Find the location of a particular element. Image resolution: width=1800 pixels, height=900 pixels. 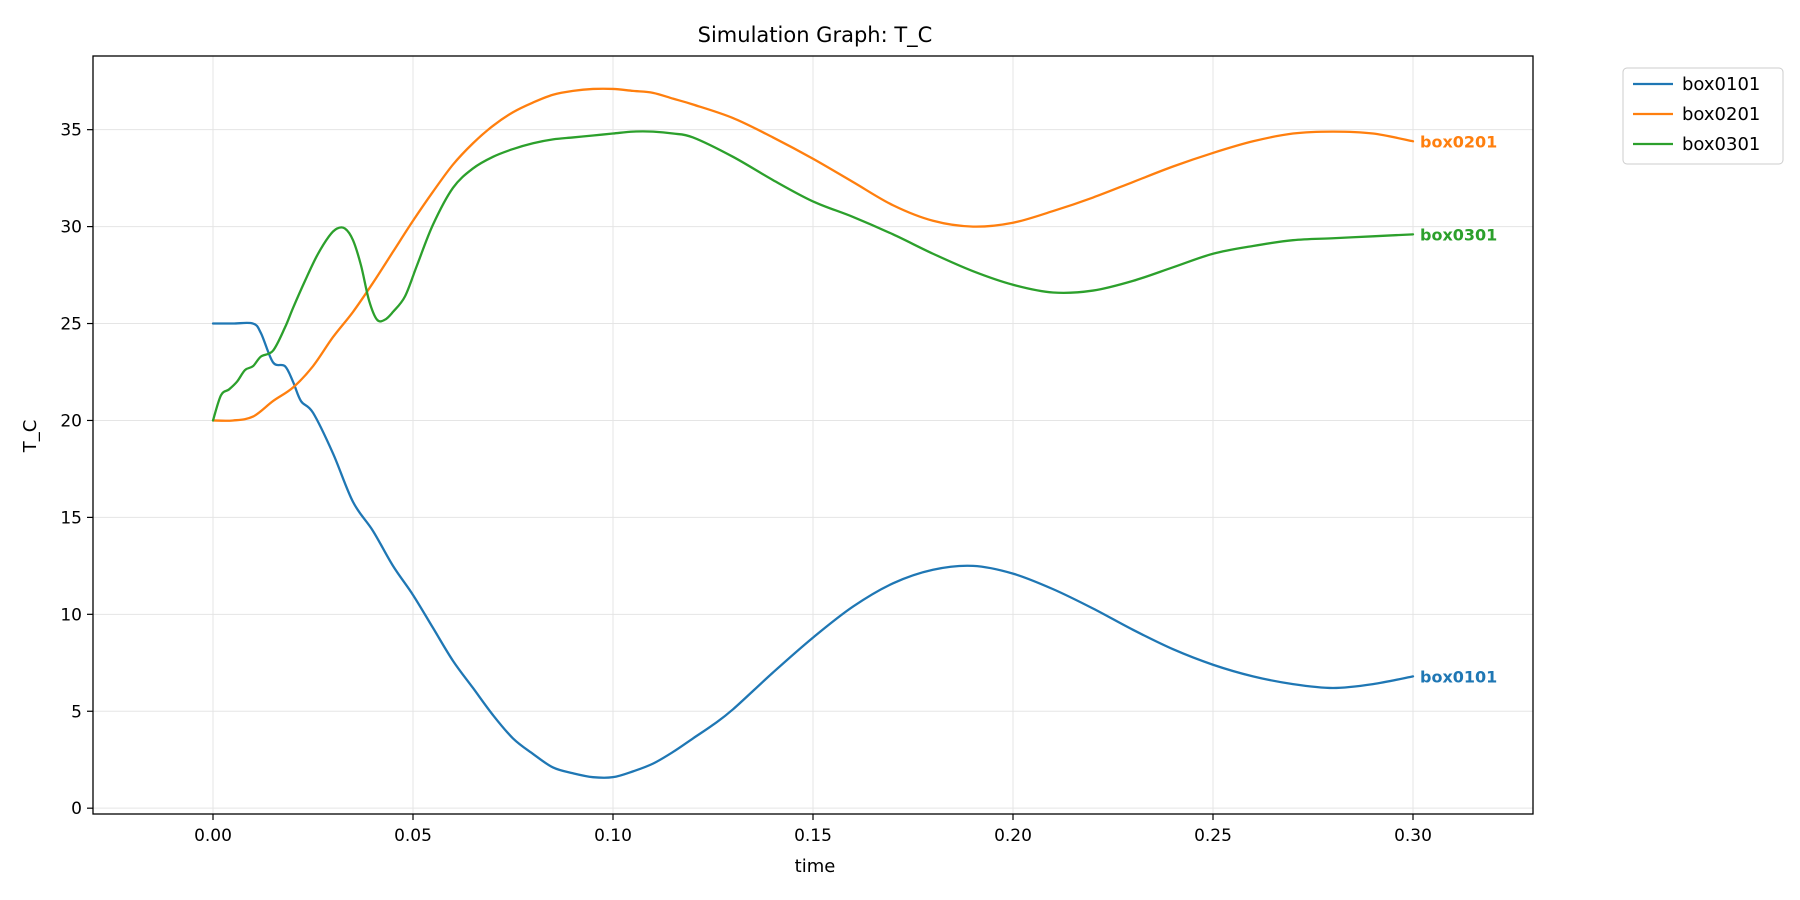

y-tick-label: 35 is located at coordinates (71, 131).